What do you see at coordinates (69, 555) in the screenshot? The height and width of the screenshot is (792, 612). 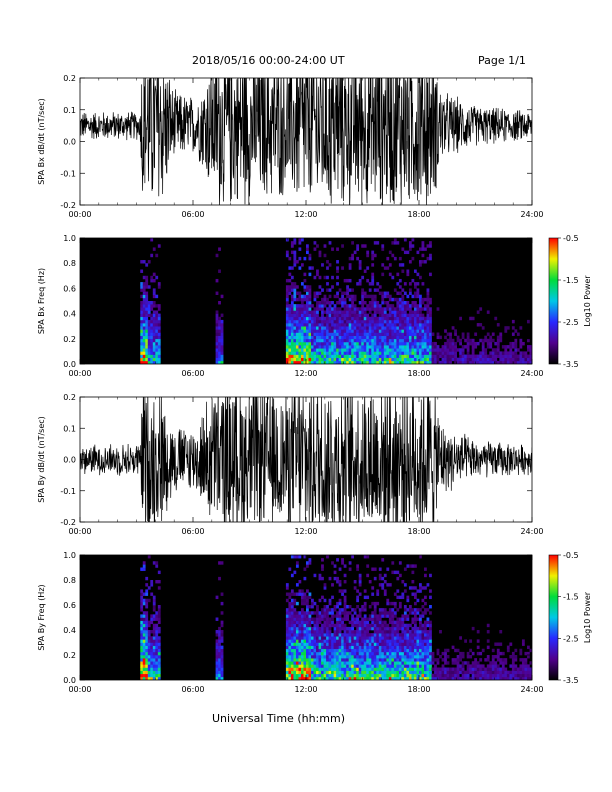 I see `y-tick-label-3: 1.0` at bounding box center [69, 555].